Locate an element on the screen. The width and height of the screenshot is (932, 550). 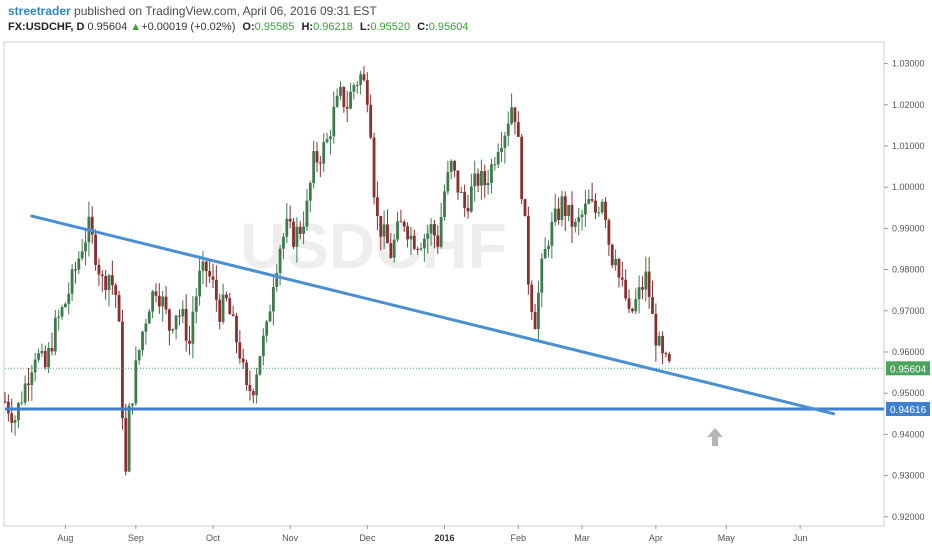
symbol-label: FX:USDCHF, D is located at coordinates (46, 27).